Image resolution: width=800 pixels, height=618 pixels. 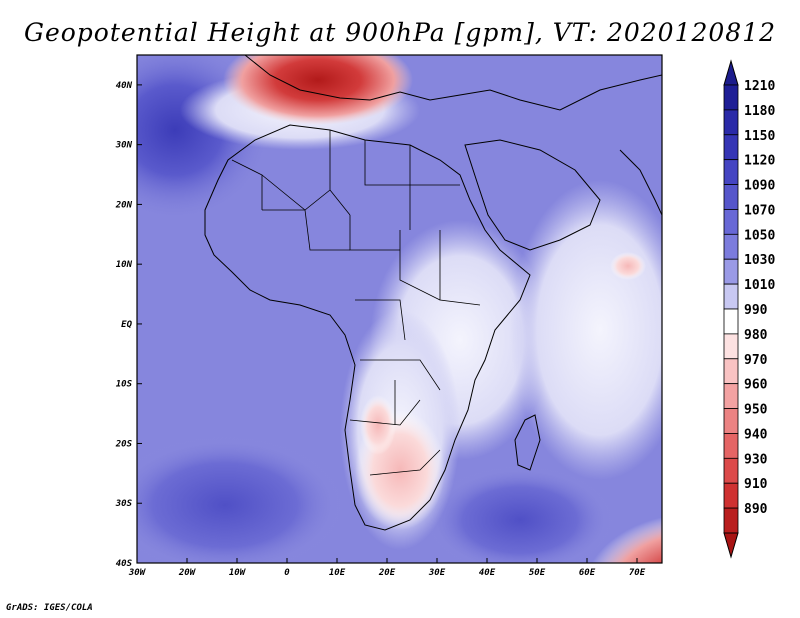 What do you see at coordinates (756, 360) in the screenshot?
I see `colorbar-label: 970` at bounding box center [756, 360].